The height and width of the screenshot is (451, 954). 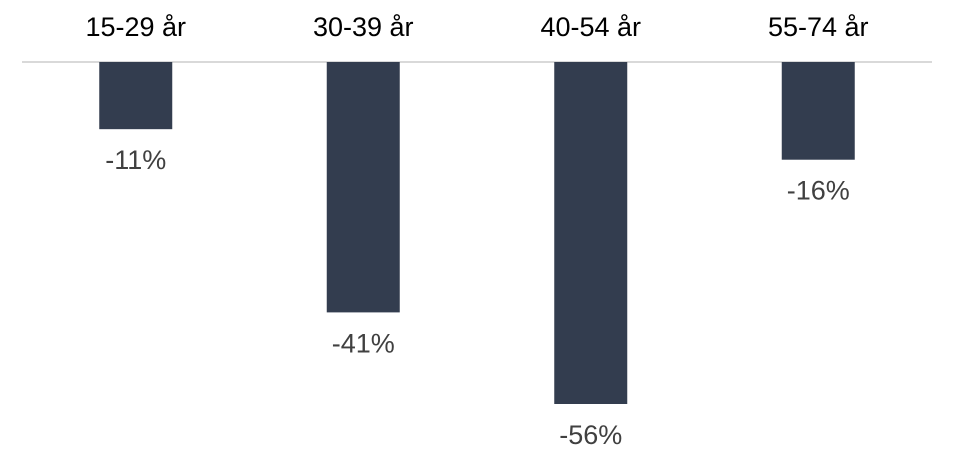 I want to click on category-labels: 15-29 år 30-39 år 40-54 år 55-74 år, so click(x=476, y=27).